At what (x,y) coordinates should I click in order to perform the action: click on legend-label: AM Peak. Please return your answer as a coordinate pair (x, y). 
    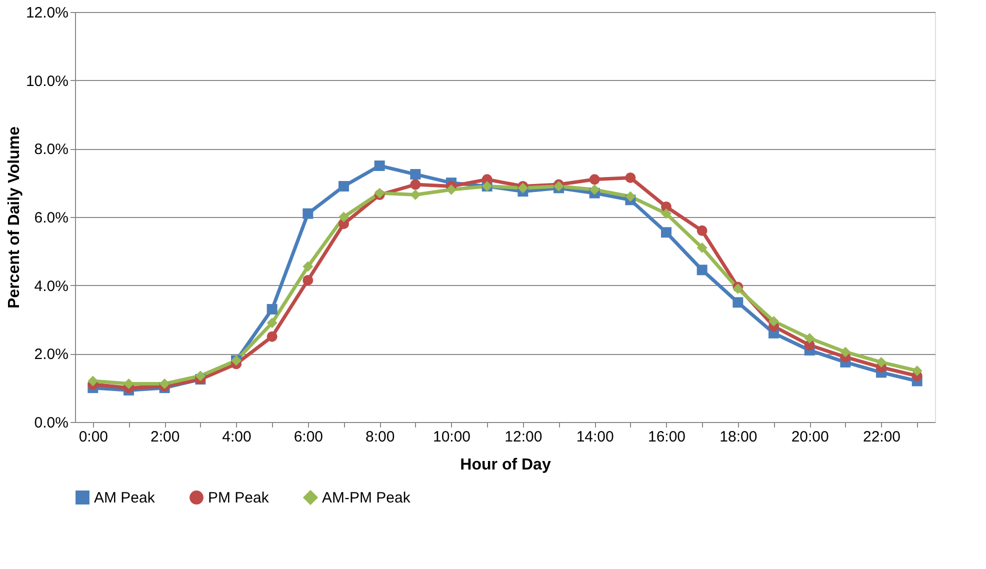
    Looking at the image, I should click on (125, 498).